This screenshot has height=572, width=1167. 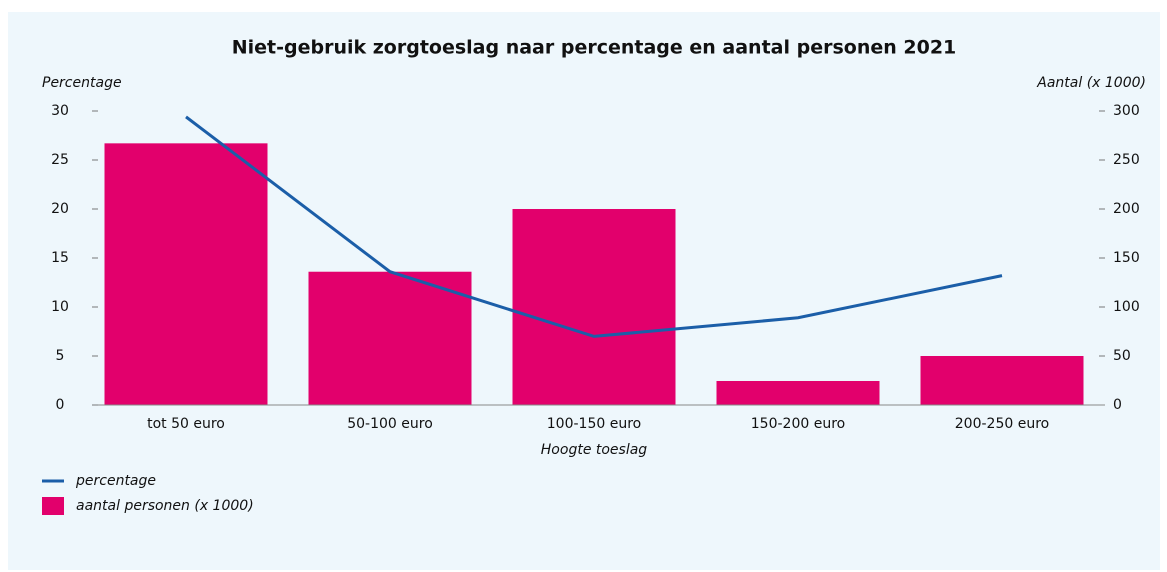 I want to click on y2-axis-label: Aantal (x 1000), so click(x=1091, y=83).